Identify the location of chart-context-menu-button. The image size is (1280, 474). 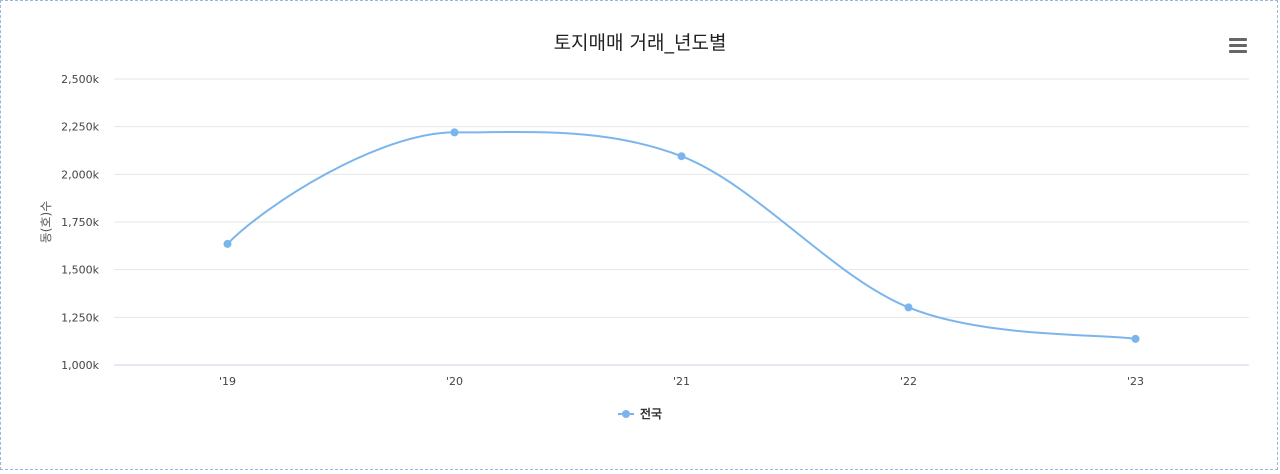
(1238, 46).